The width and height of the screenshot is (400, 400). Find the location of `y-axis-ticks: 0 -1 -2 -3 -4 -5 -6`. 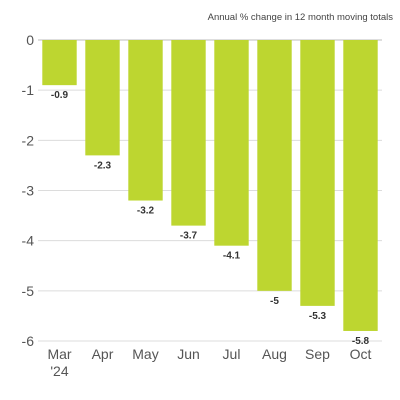

y-axis-ticks: 0 -1 -2 -3 -4 -5 -6 is located at coordinates (28, 190).